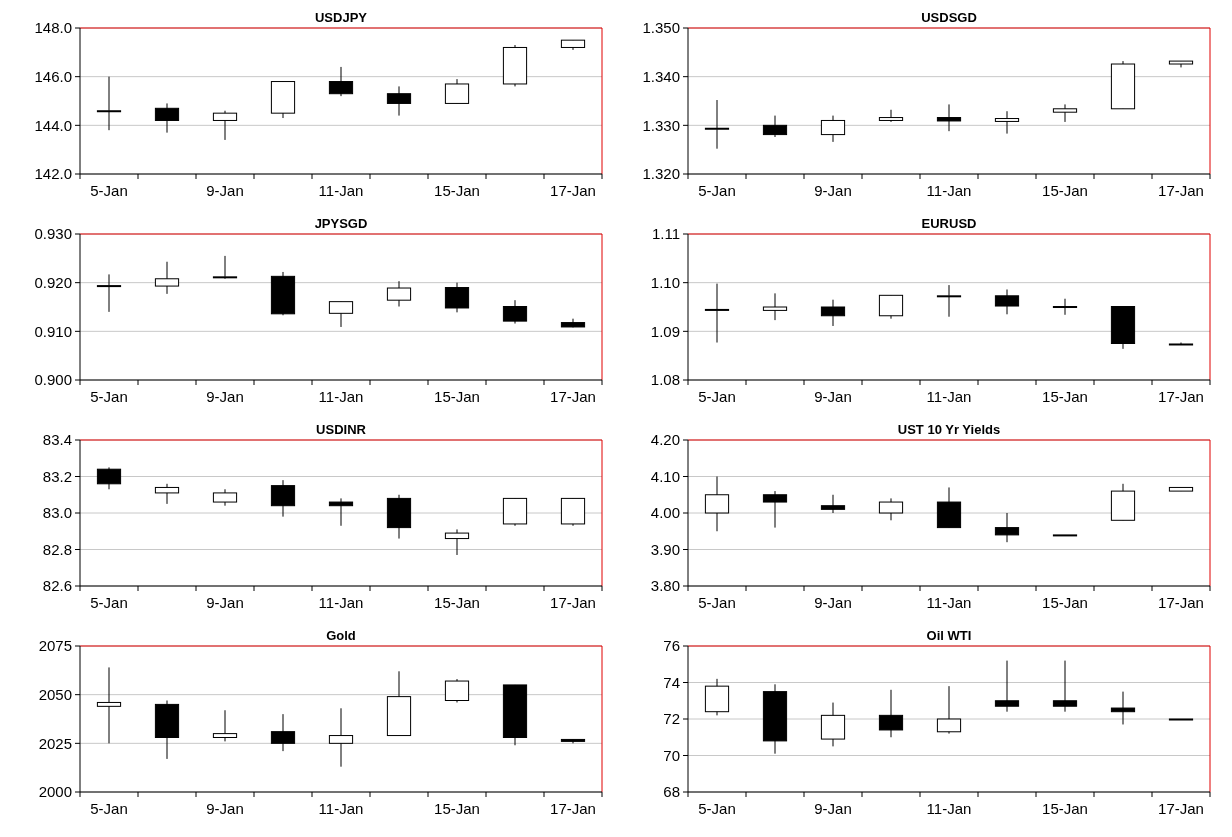 Image resolution: width=1232 pixels, height=837 pixels. What do you see at coordinates (55, 792) in the screenshot?
I see `y-tick-label: 2000` at bounding box center [55, 792].